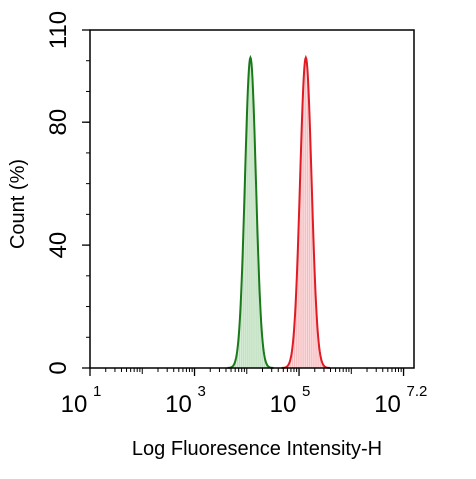 Image resolution: width=476 pixels, height=479 pixels. Describe the element at coordinates (306, 391) in the screenshot. I see `x-tick-exponent: 5` at that location.